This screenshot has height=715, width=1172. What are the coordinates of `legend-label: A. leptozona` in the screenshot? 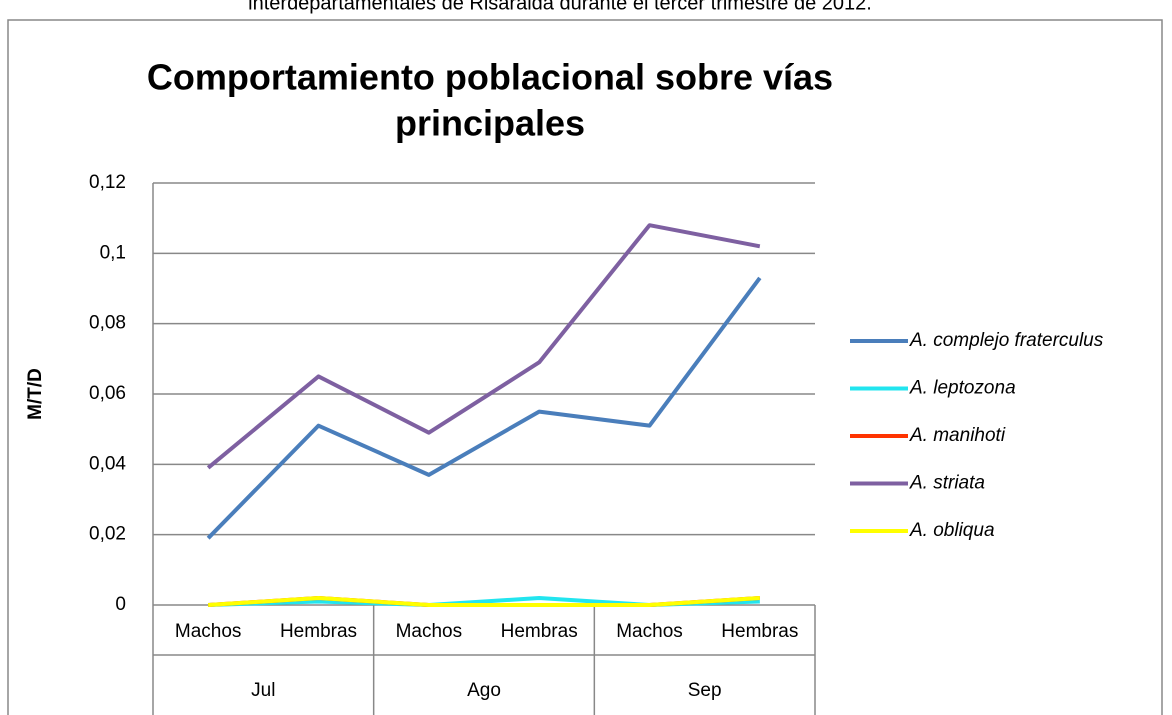 It's located at (962, 388).